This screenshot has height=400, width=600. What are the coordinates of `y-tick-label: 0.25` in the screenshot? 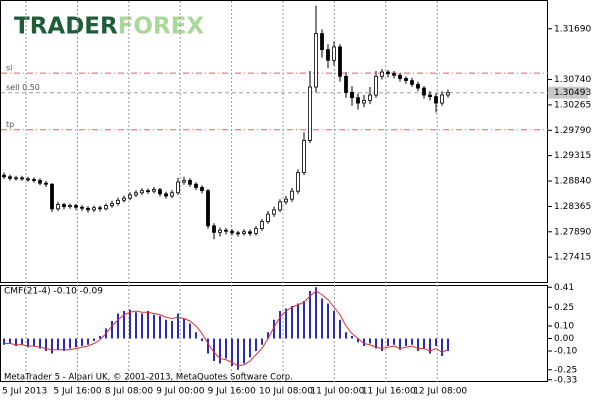 It's located at (564, 308).